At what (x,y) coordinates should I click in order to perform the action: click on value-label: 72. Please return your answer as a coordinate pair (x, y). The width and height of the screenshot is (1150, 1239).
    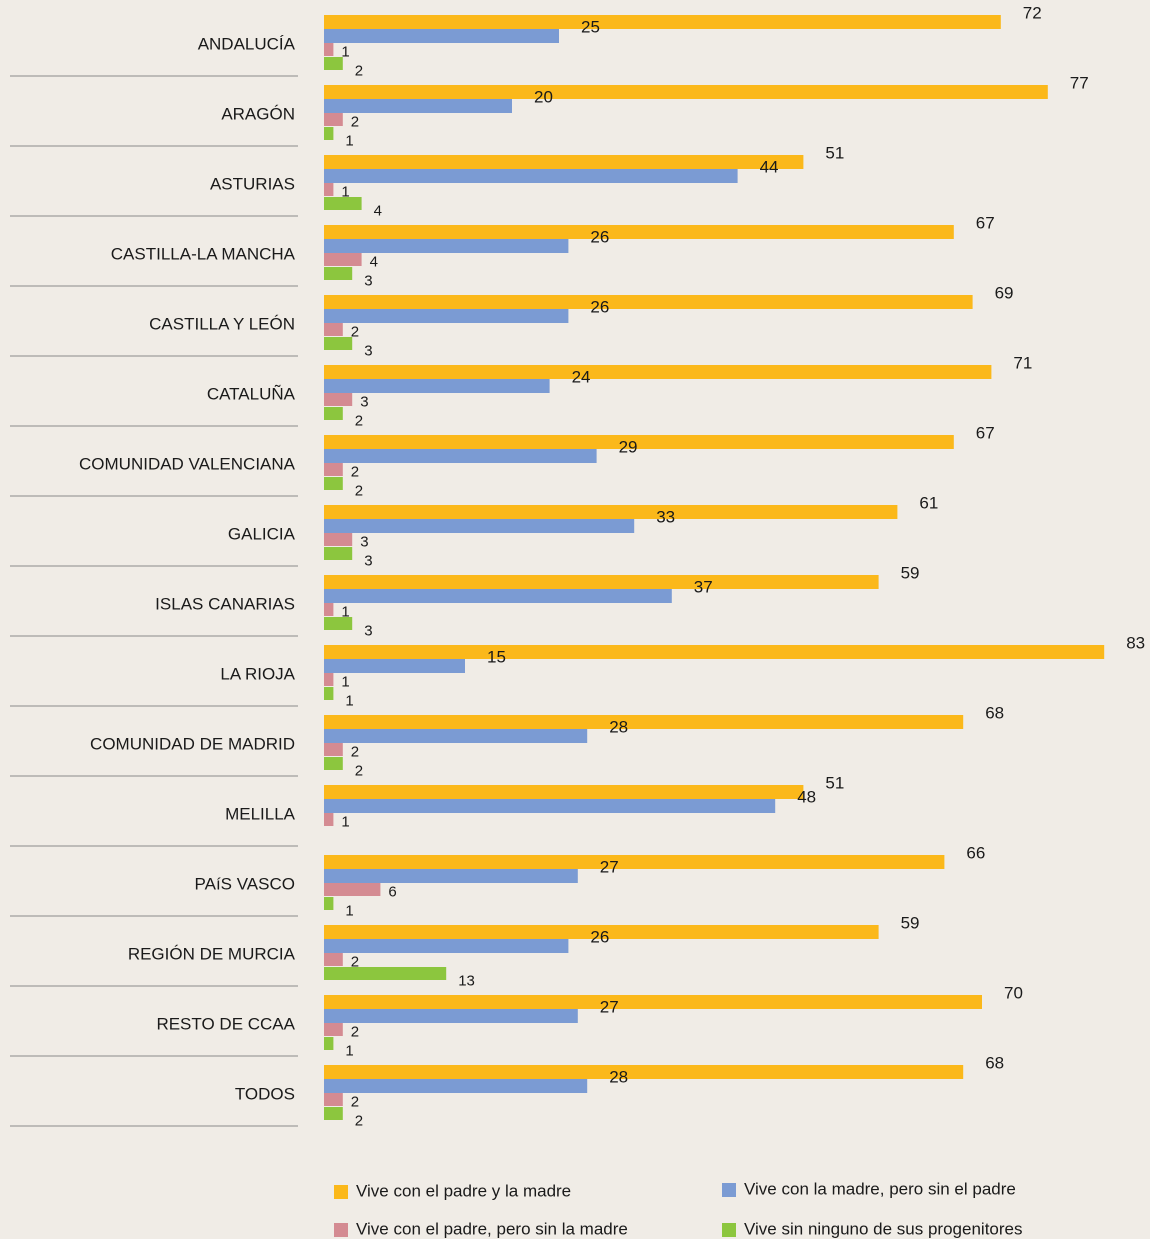
    Looking at the image, I should click on (1032, 12).